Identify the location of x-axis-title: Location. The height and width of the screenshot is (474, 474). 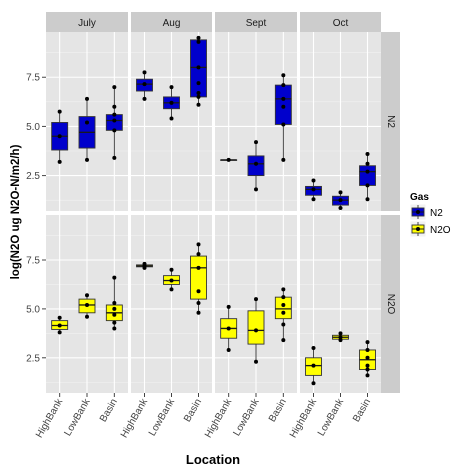
(213, 459).